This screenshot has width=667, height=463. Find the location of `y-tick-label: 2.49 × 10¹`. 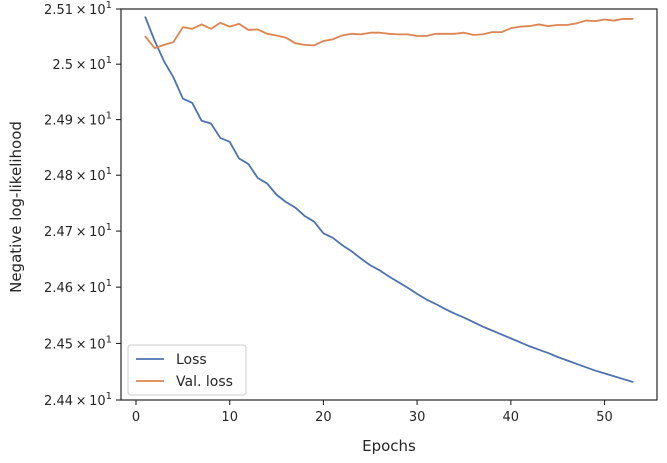

y-tick-label: 2.49 × 10¹ is located at coordinates (78, 120).